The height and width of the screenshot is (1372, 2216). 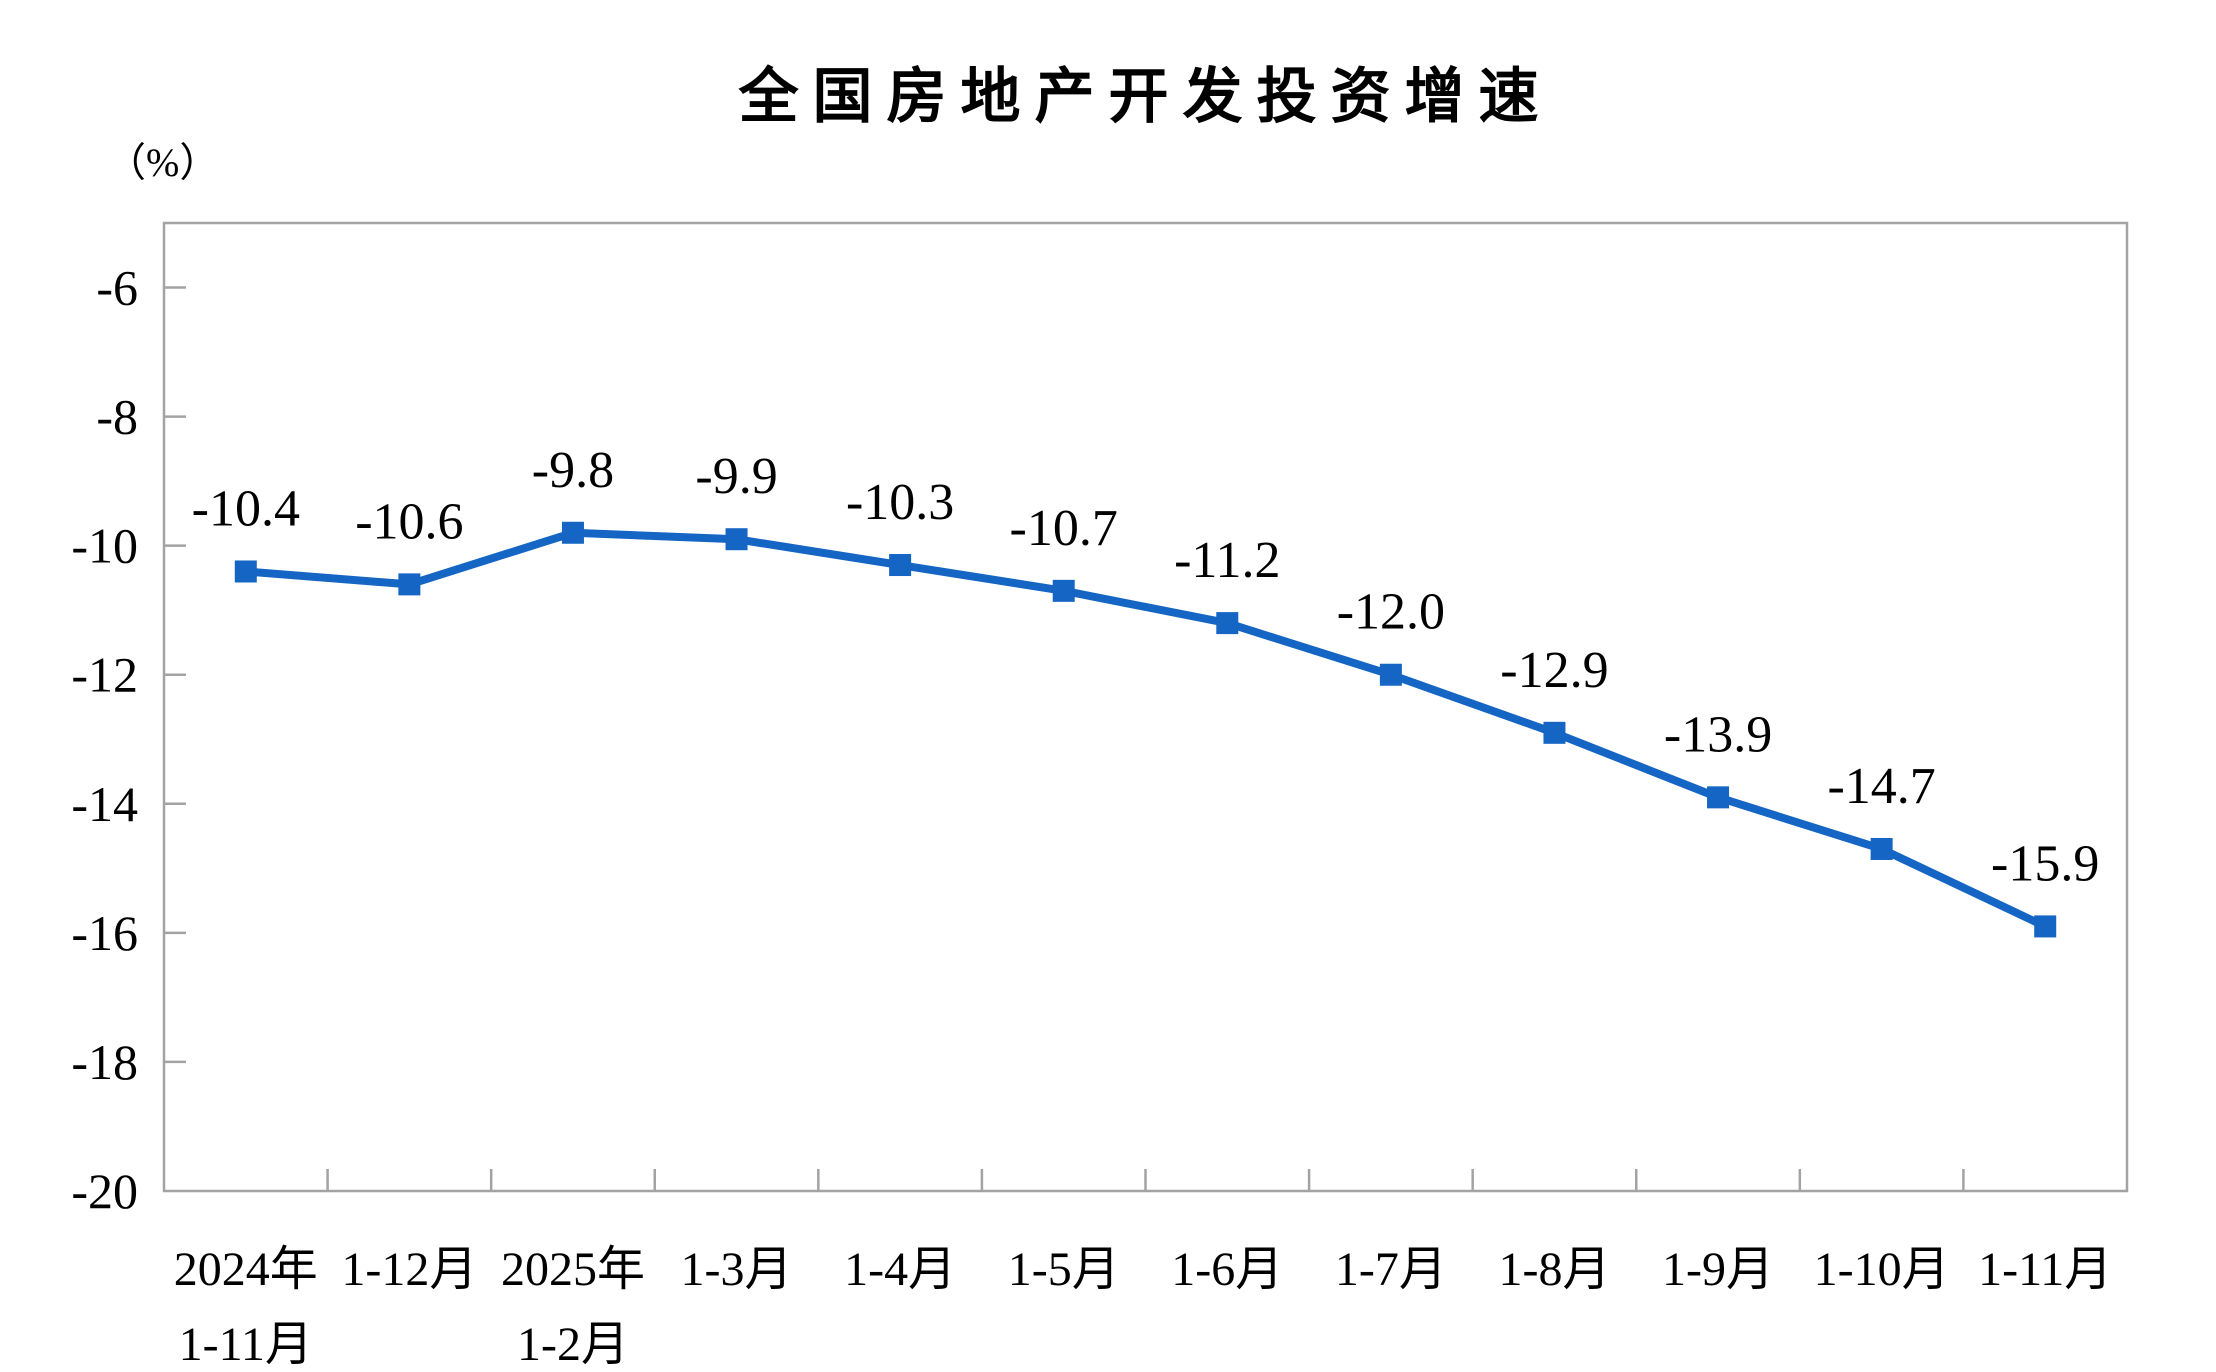 What do you see at coordinates (1554, 670) in the screenshot?
I see `data-point-label: -12.9` at bounding box center [1554, 670].